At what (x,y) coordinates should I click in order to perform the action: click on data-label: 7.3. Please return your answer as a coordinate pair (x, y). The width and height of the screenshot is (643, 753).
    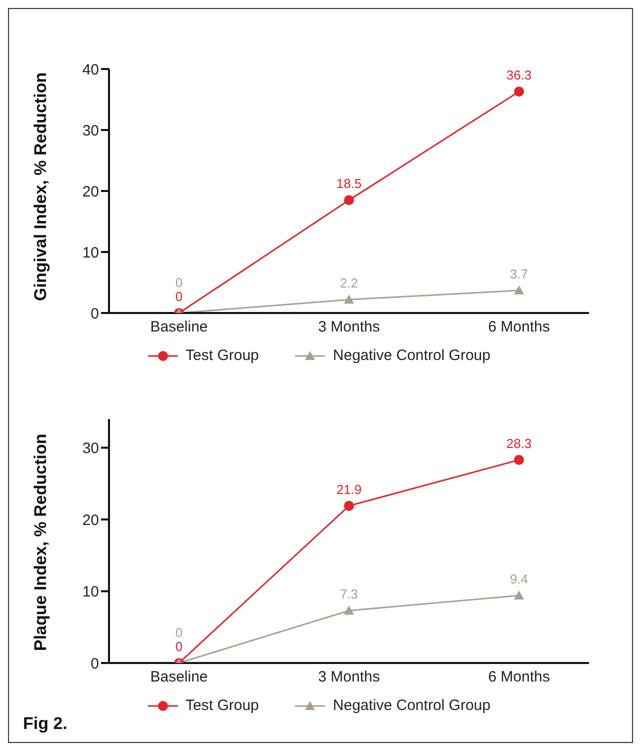
    Looking at the image, I should click on (349, 594).